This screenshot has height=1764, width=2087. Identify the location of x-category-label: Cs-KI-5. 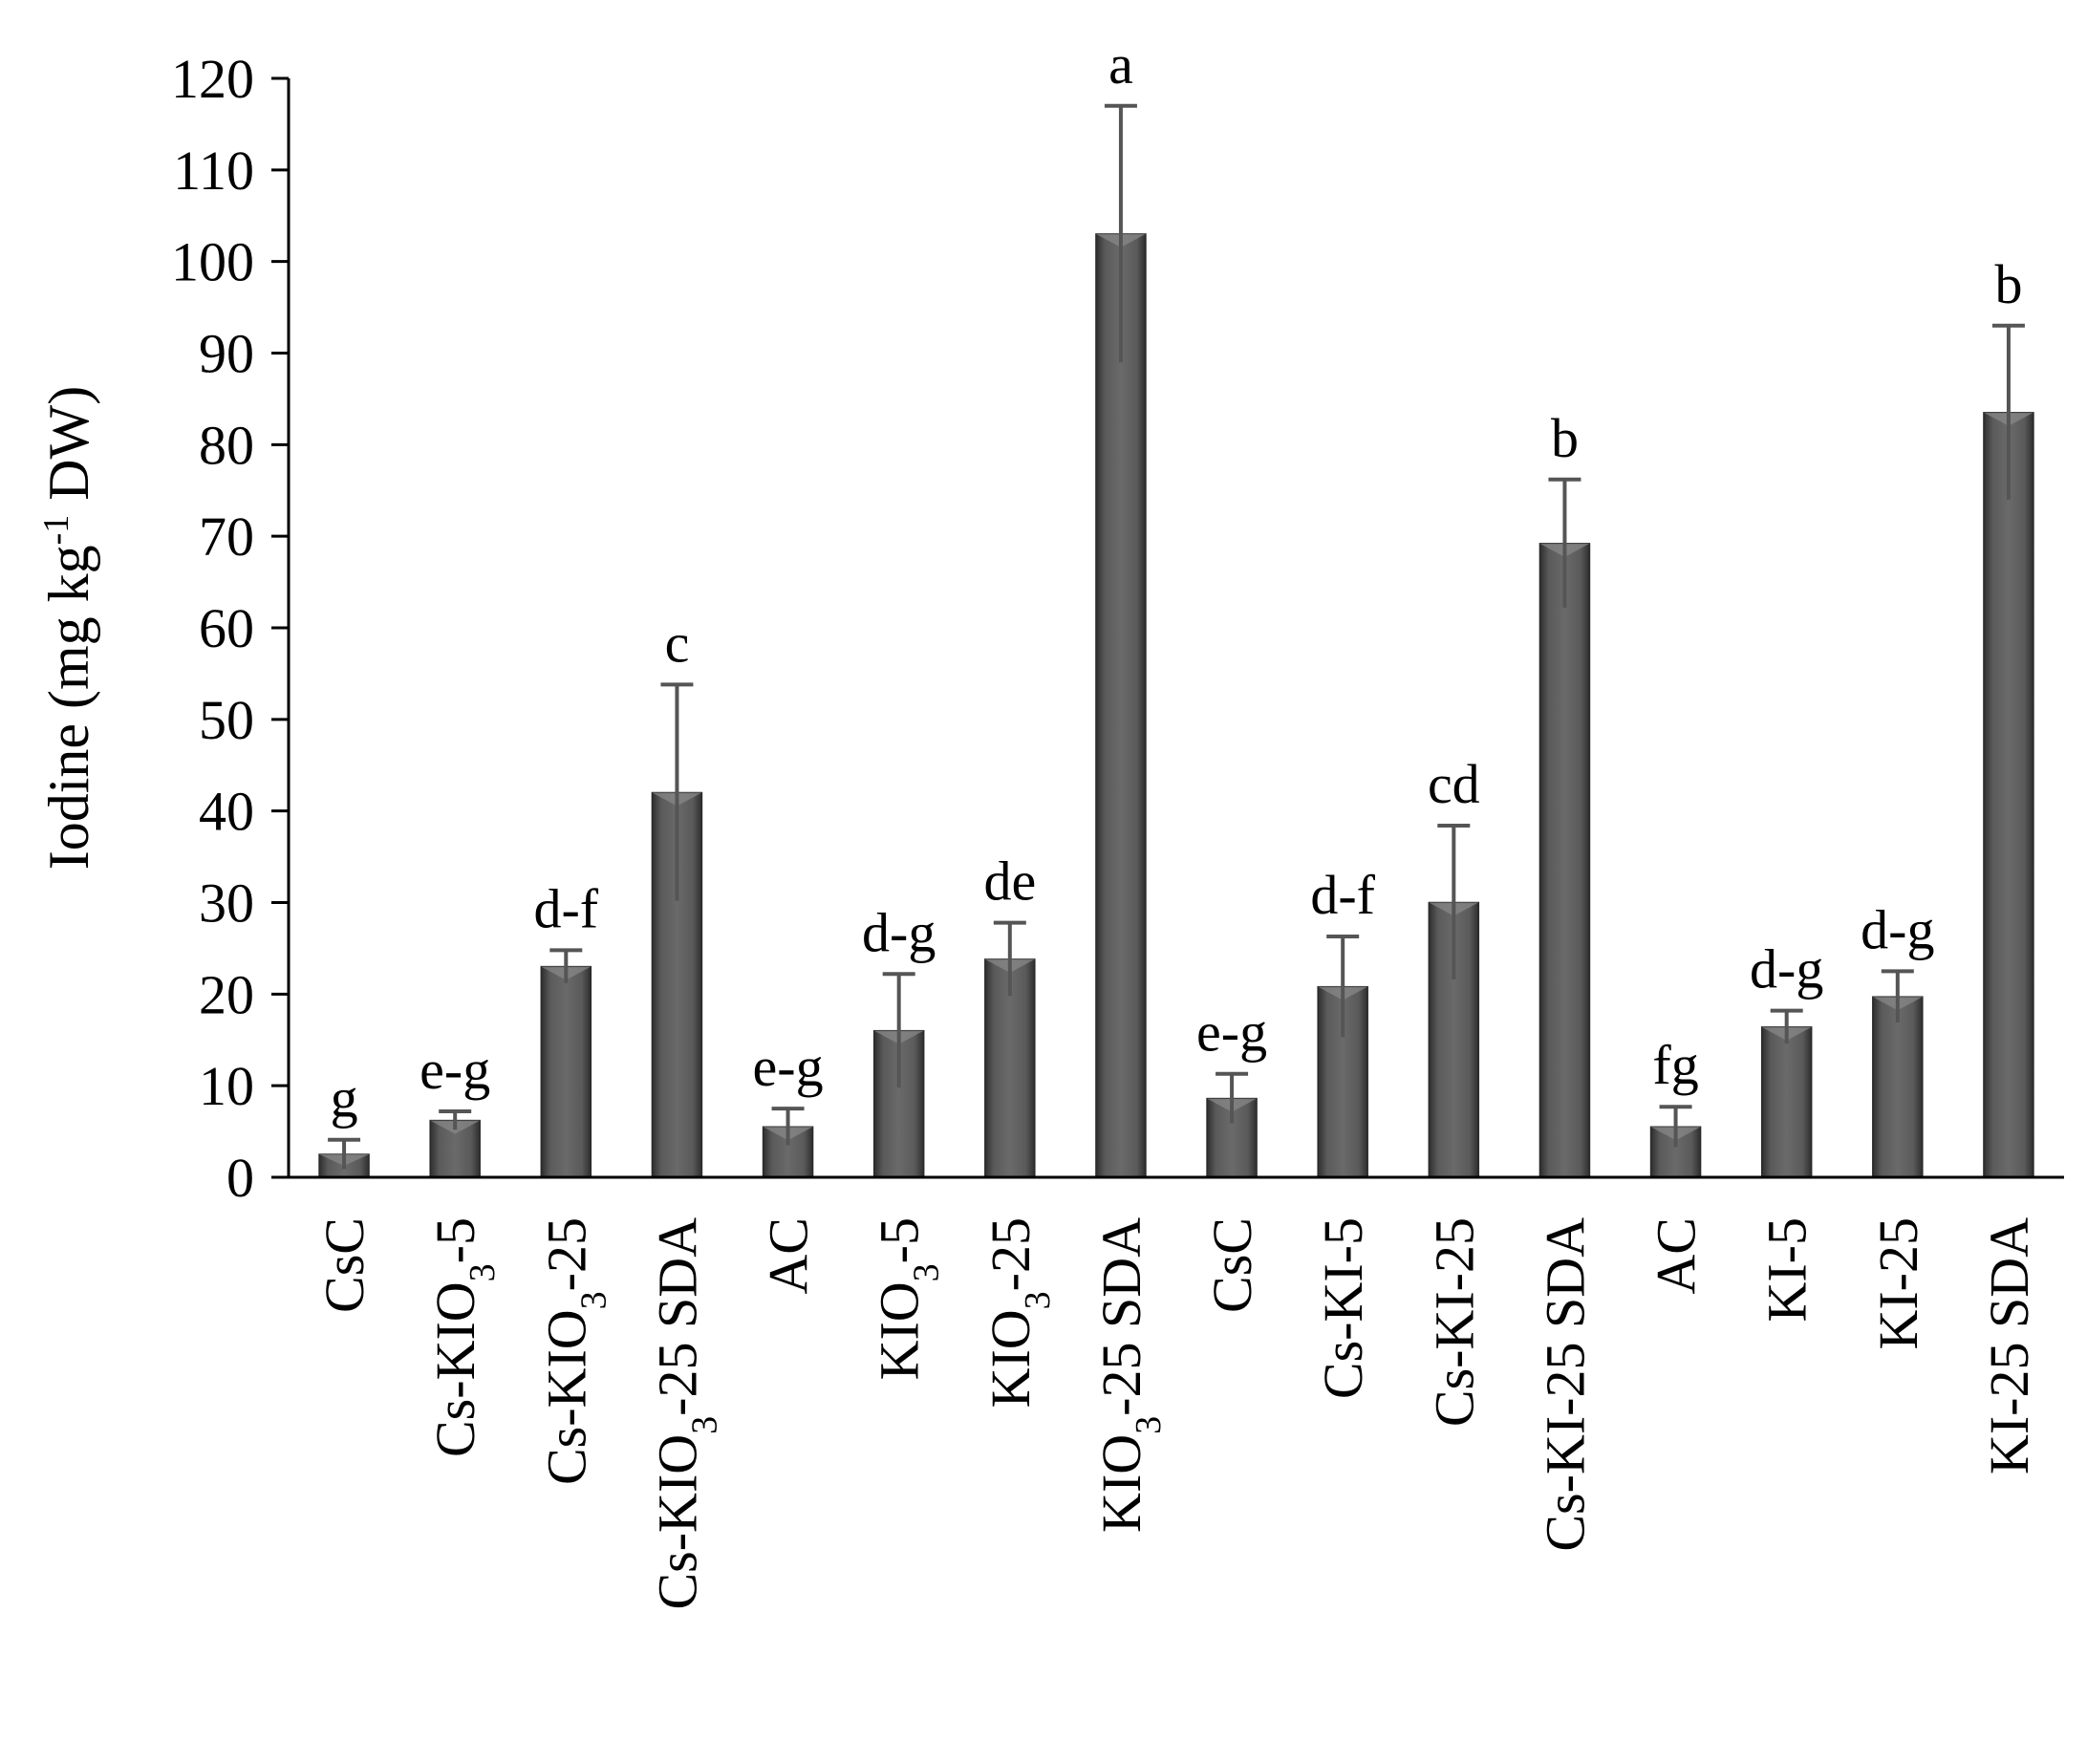
(1343, 1308).